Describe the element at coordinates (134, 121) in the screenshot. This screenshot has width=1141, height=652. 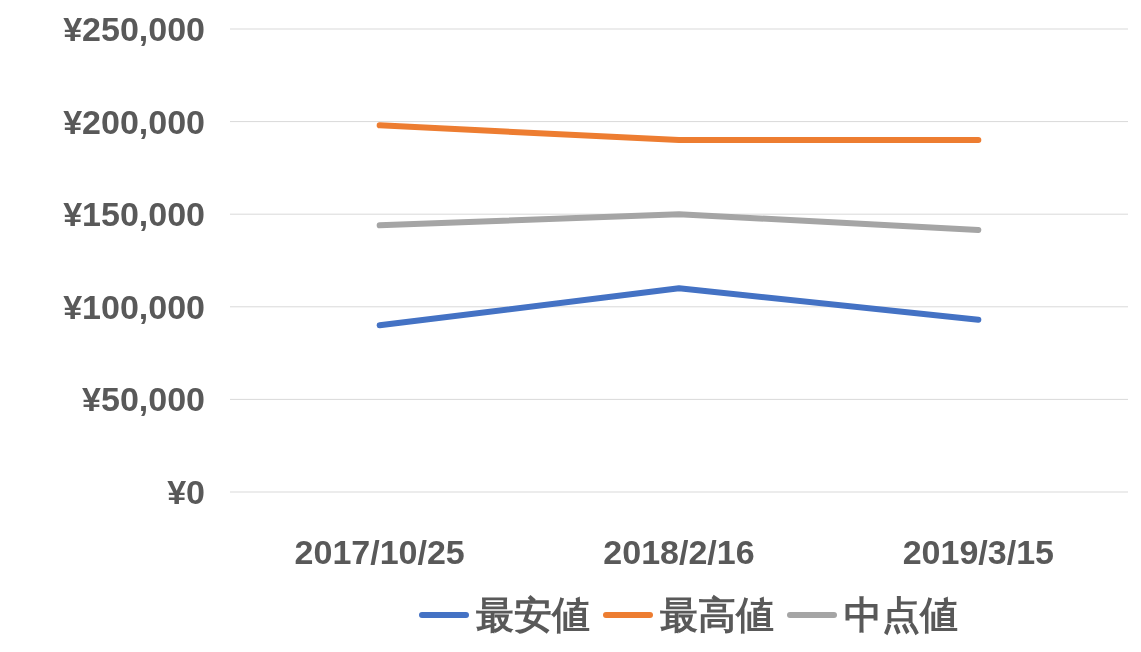
I see `y-tick-label: ¥200,000` at that location.